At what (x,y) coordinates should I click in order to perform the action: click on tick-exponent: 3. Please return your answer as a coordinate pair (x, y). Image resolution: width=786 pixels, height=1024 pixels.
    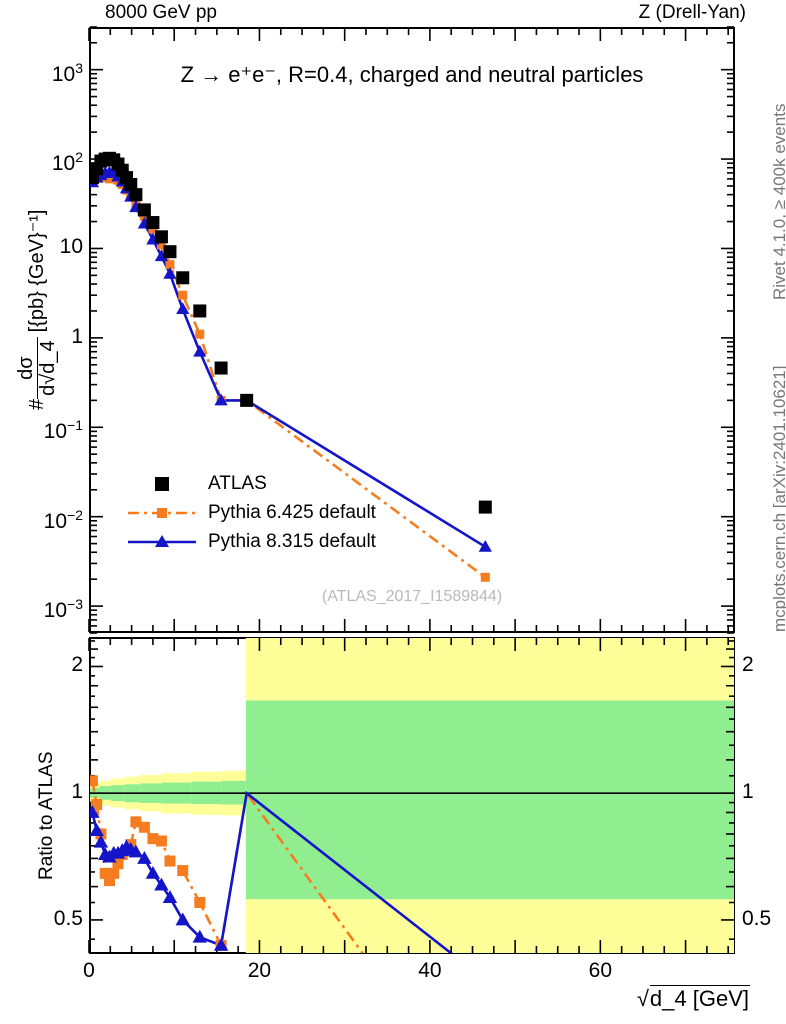
    Looking at the image, I should click on (79, 67).